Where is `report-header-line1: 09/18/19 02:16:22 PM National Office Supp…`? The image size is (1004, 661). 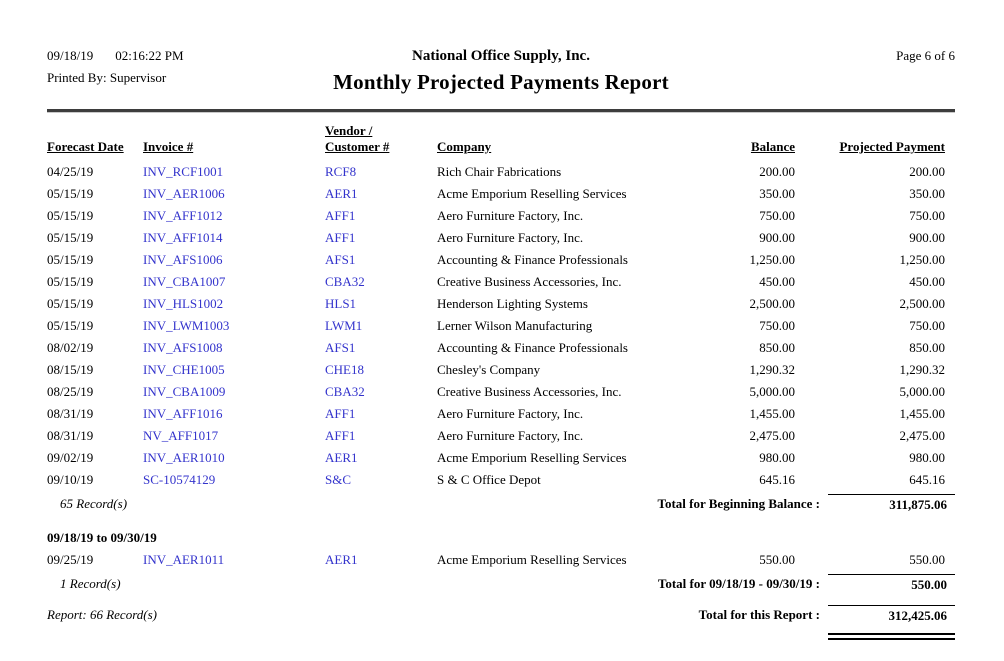 report-header-line1: 09/18/19 02:16:22 PM National Office Supp… is located at coordinates (501, 58).